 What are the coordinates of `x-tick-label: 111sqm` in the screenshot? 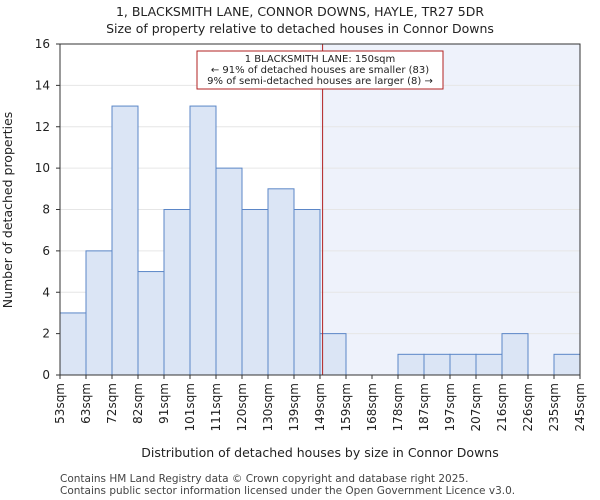 It's located at (216, 407).